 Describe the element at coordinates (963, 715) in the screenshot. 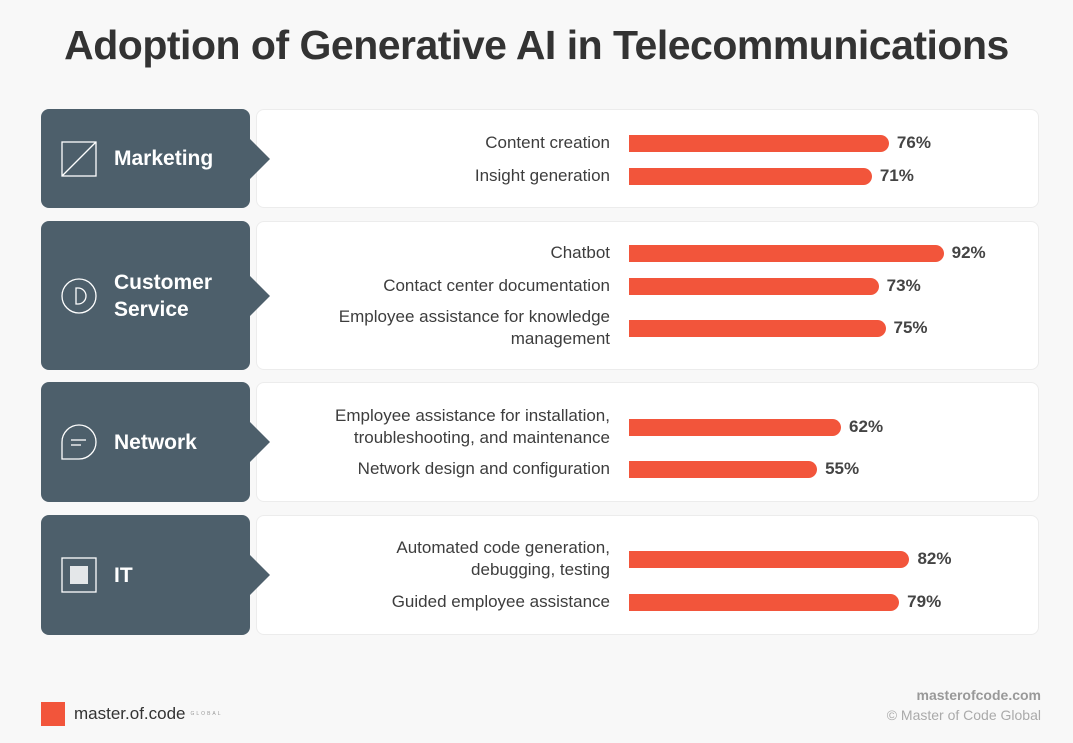

I see `copyright: © Master of Code Global` at that location.